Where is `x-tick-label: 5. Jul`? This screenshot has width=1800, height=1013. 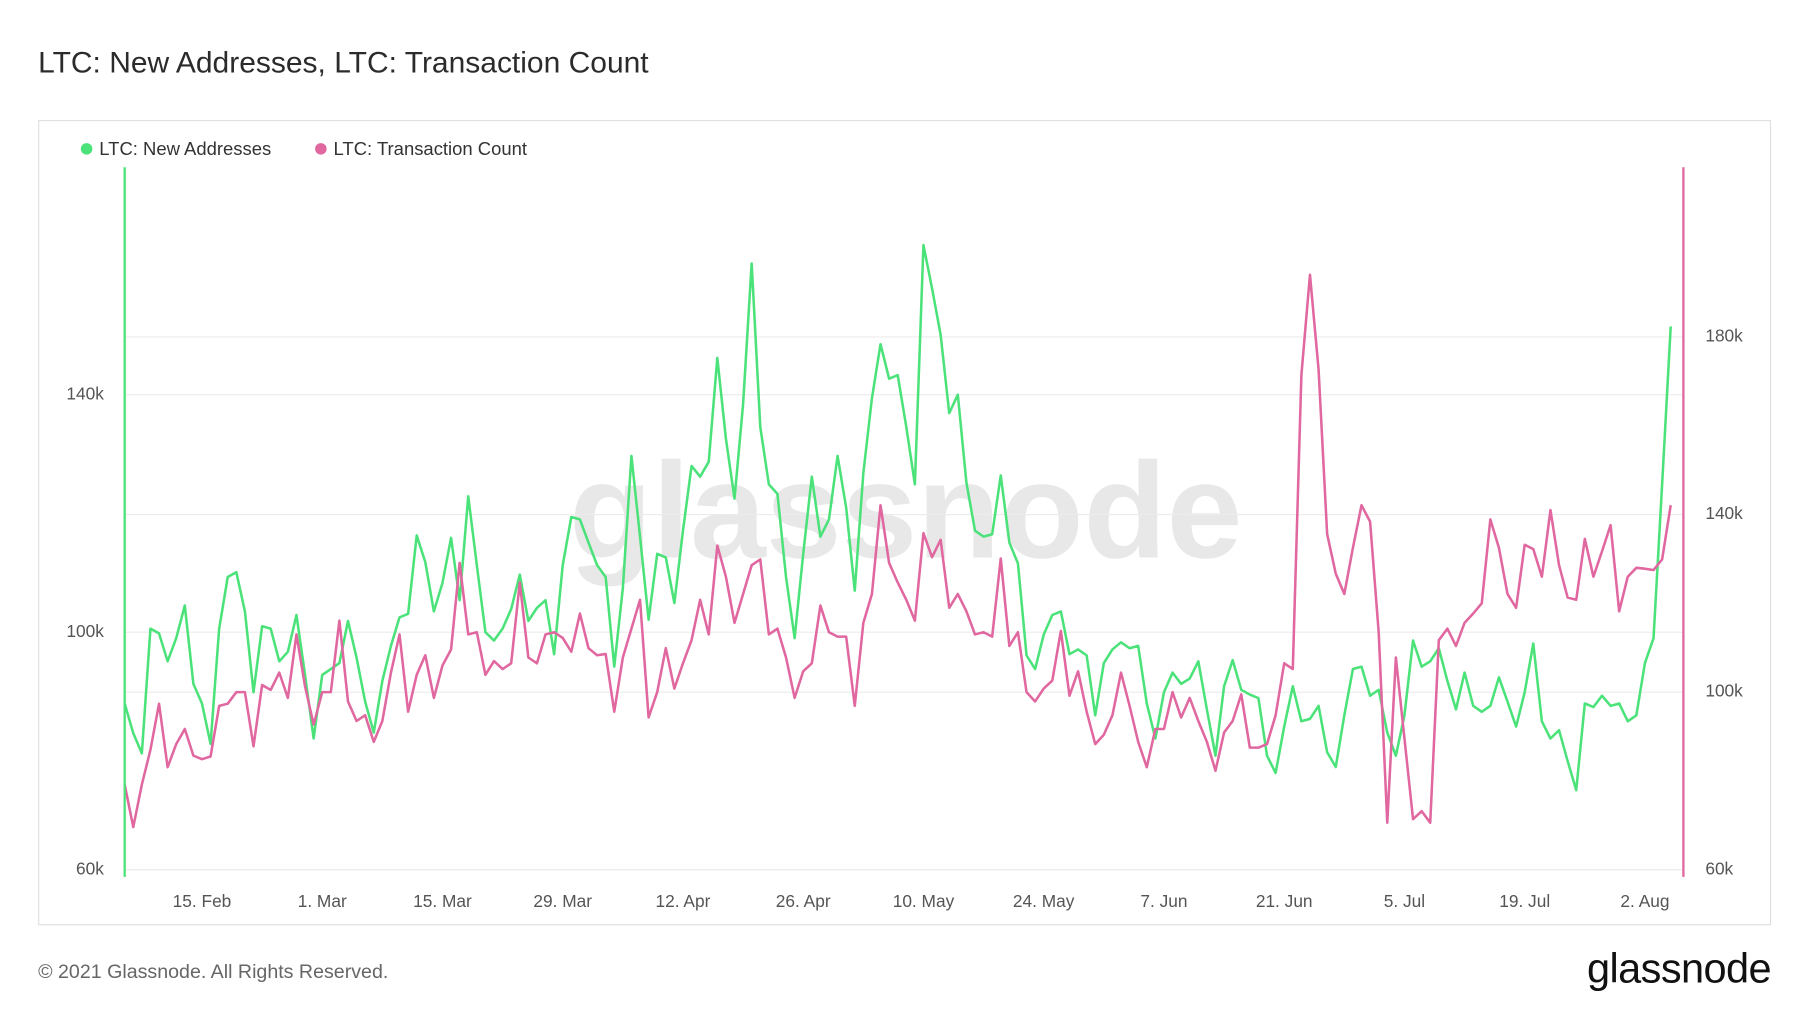 x-tick-label: 5. Jul is located at coordinates (1404, 901).